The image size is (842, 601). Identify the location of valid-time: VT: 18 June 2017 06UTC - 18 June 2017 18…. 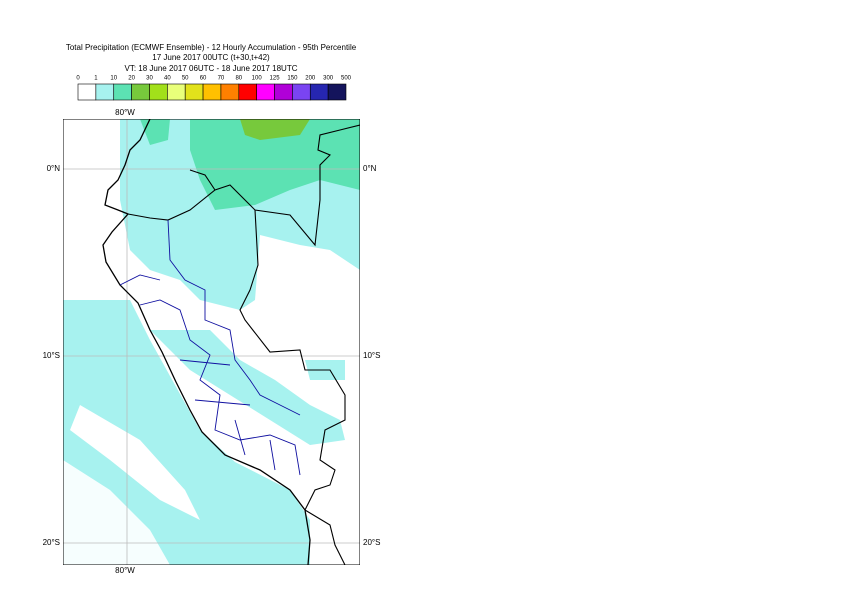
(211, 68).